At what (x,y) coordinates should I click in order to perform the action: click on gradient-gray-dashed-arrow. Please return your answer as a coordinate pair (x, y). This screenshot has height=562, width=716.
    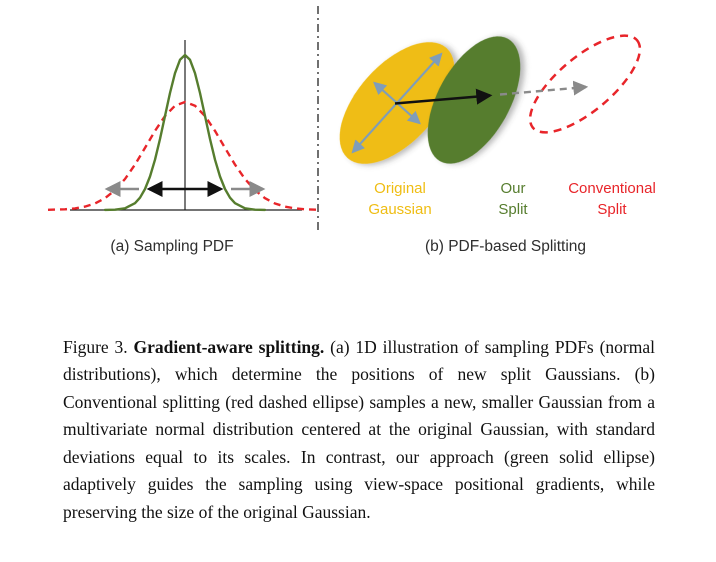
    Looking at the image, I should click on (544, 88).